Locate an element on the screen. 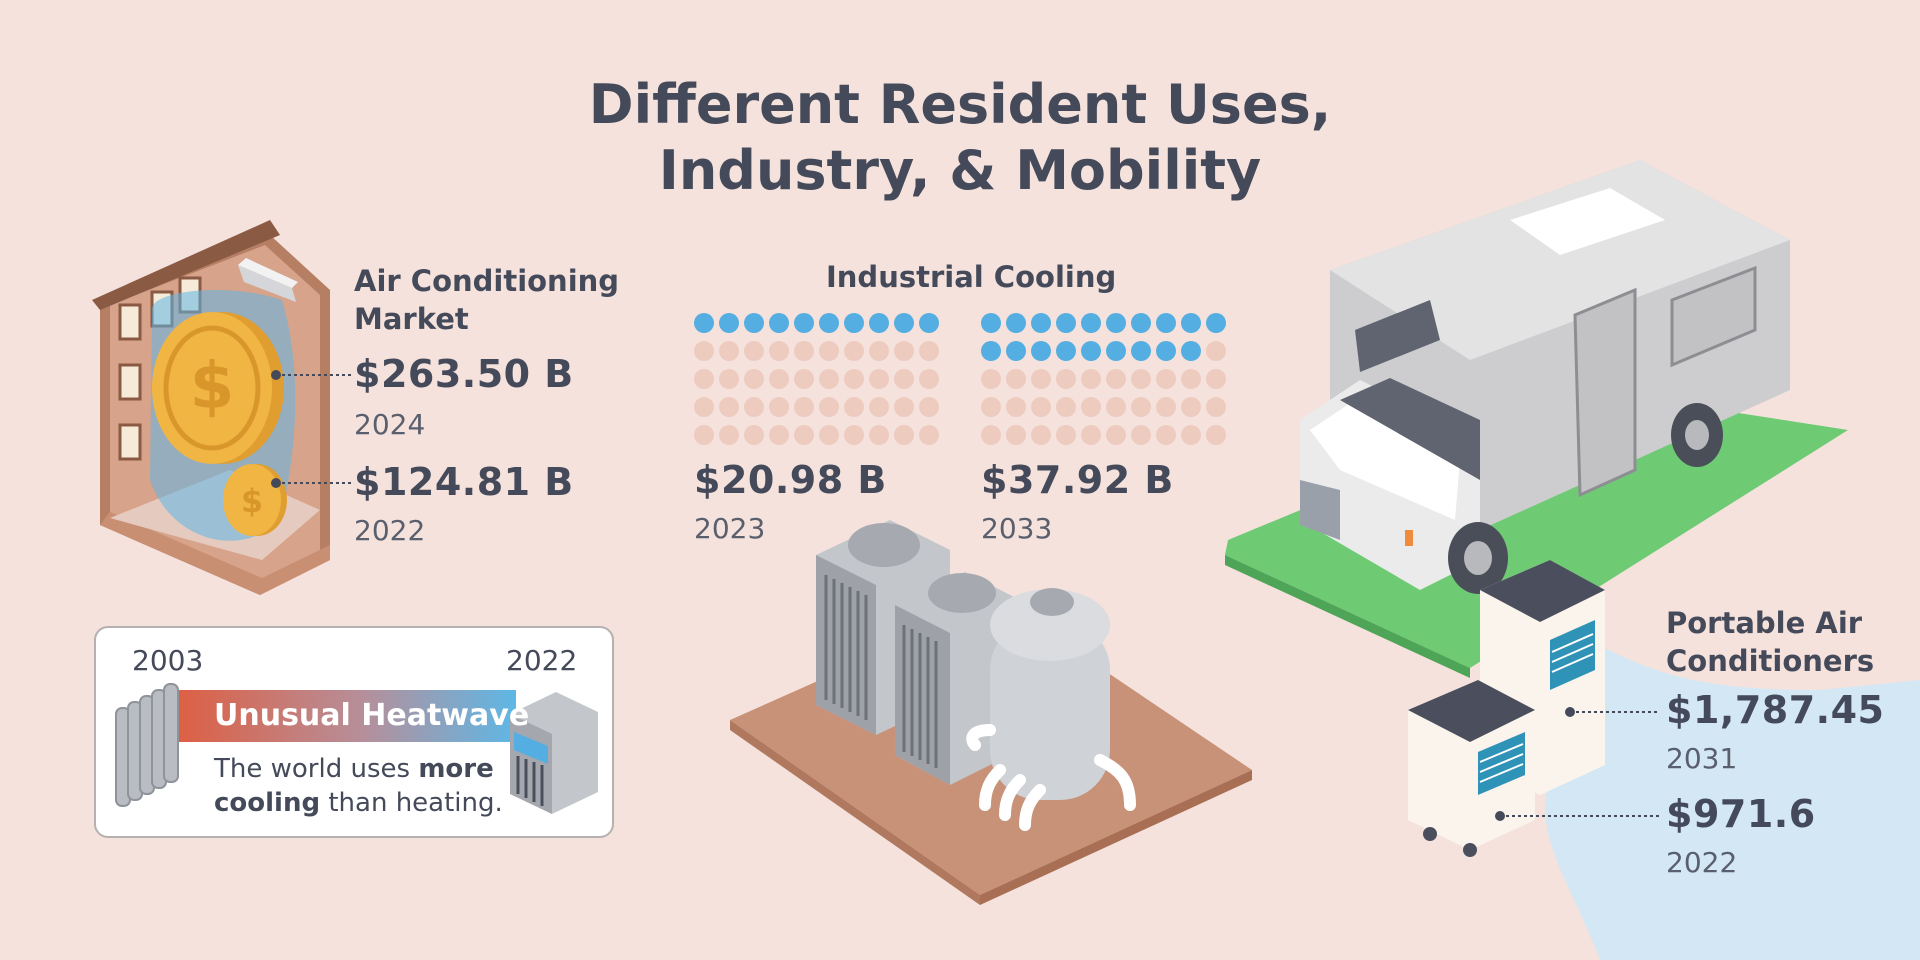  ac-market-year-2022: 2022 is located at coordinates (390, 530).